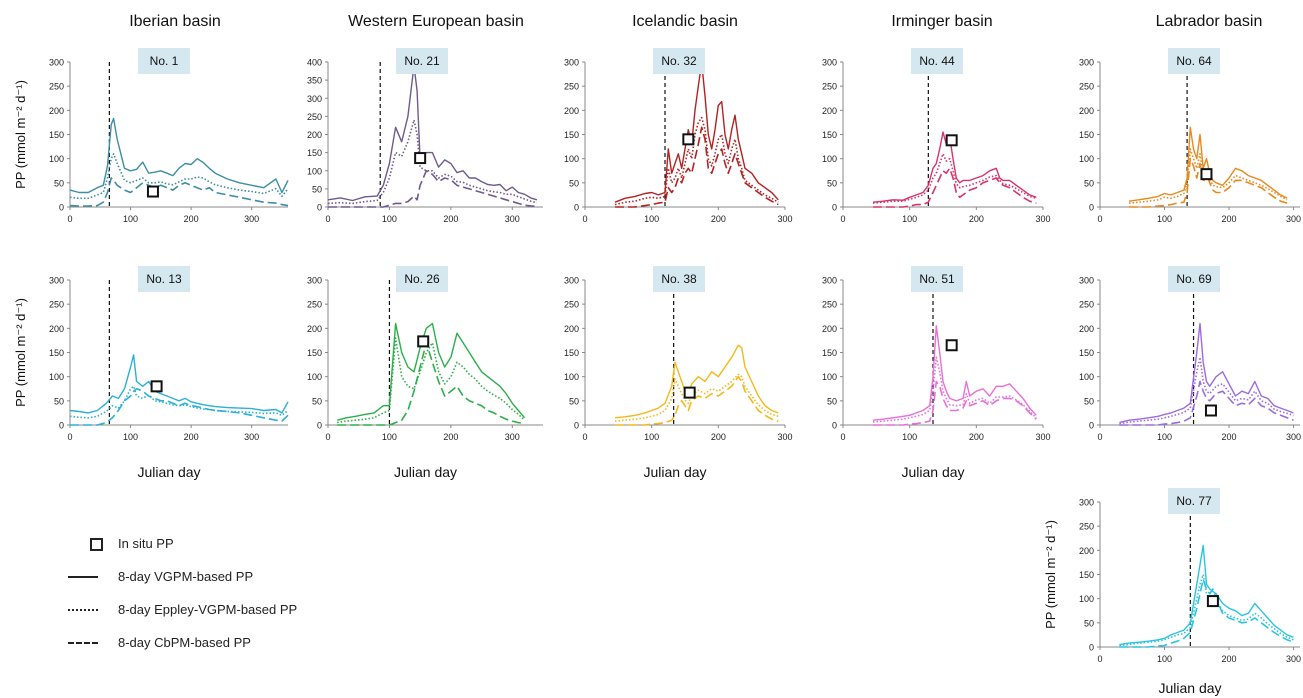 This screenshot has height=698, width=1303. Describe the element at coordinates (685, 21) in the screenshot. I see `basin-title: Icelandic basin` at that location.